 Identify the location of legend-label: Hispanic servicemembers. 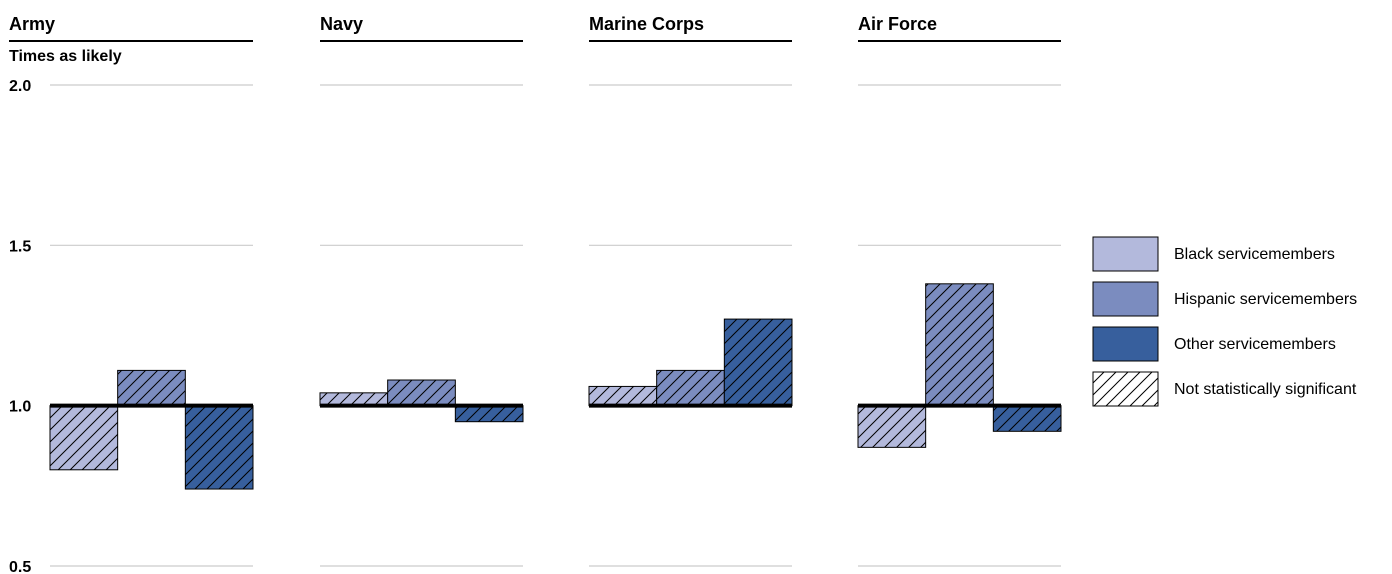
(1265, 299).